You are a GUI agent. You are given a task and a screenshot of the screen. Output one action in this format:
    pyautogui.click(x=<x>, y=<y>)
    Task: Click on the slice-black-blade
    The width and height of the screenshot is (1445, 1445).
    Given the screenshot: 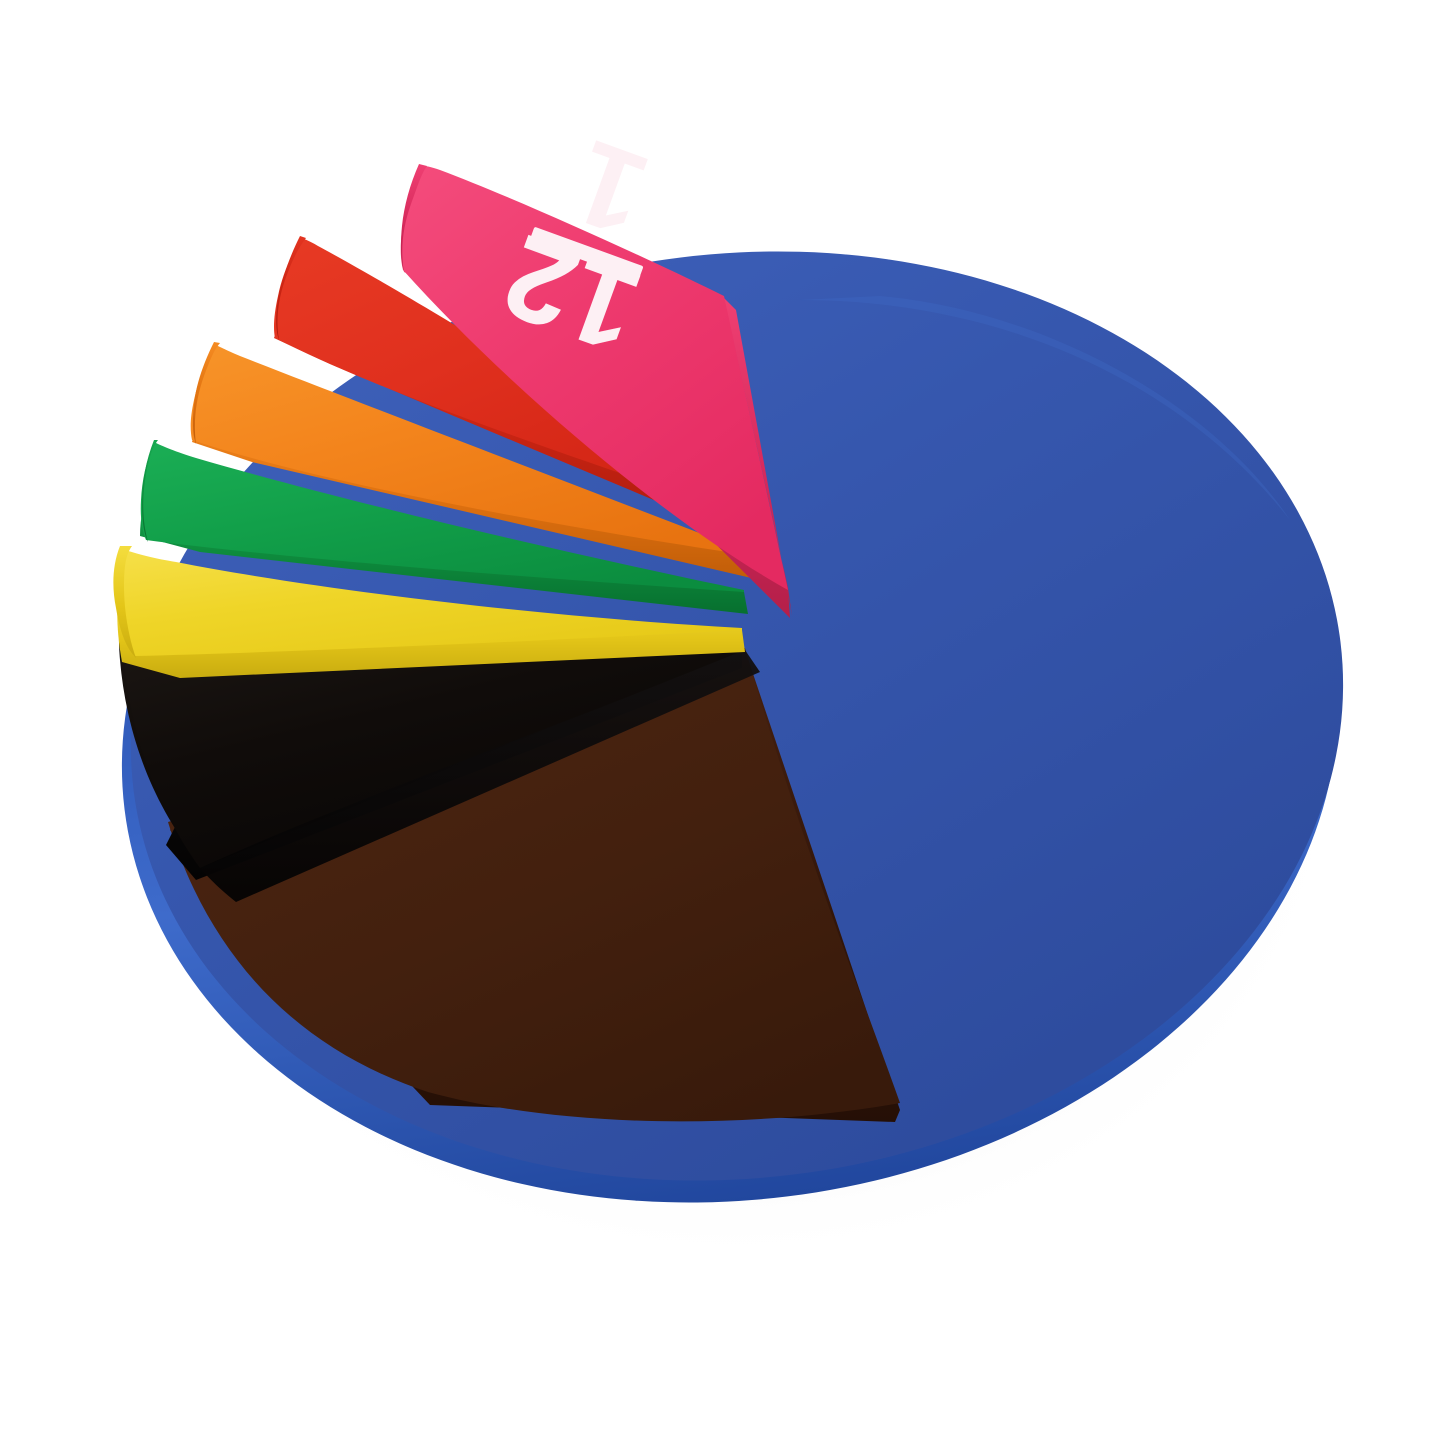 What is the action you would take?
    pyautogui.click(x=442, y=776)
    